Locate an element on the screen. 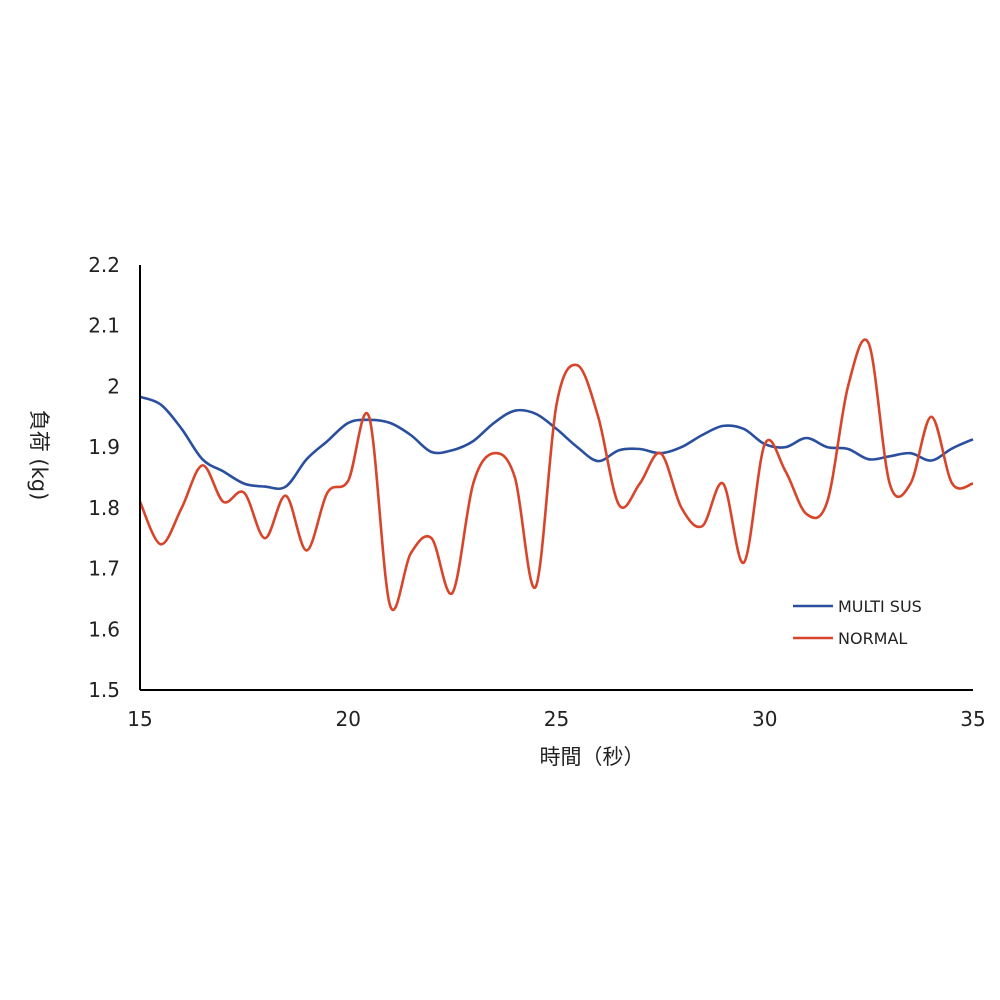 This screenshot has width=1000, height=1000. x-axis-title: 時間（秒） is located at coordinates (592, 757).